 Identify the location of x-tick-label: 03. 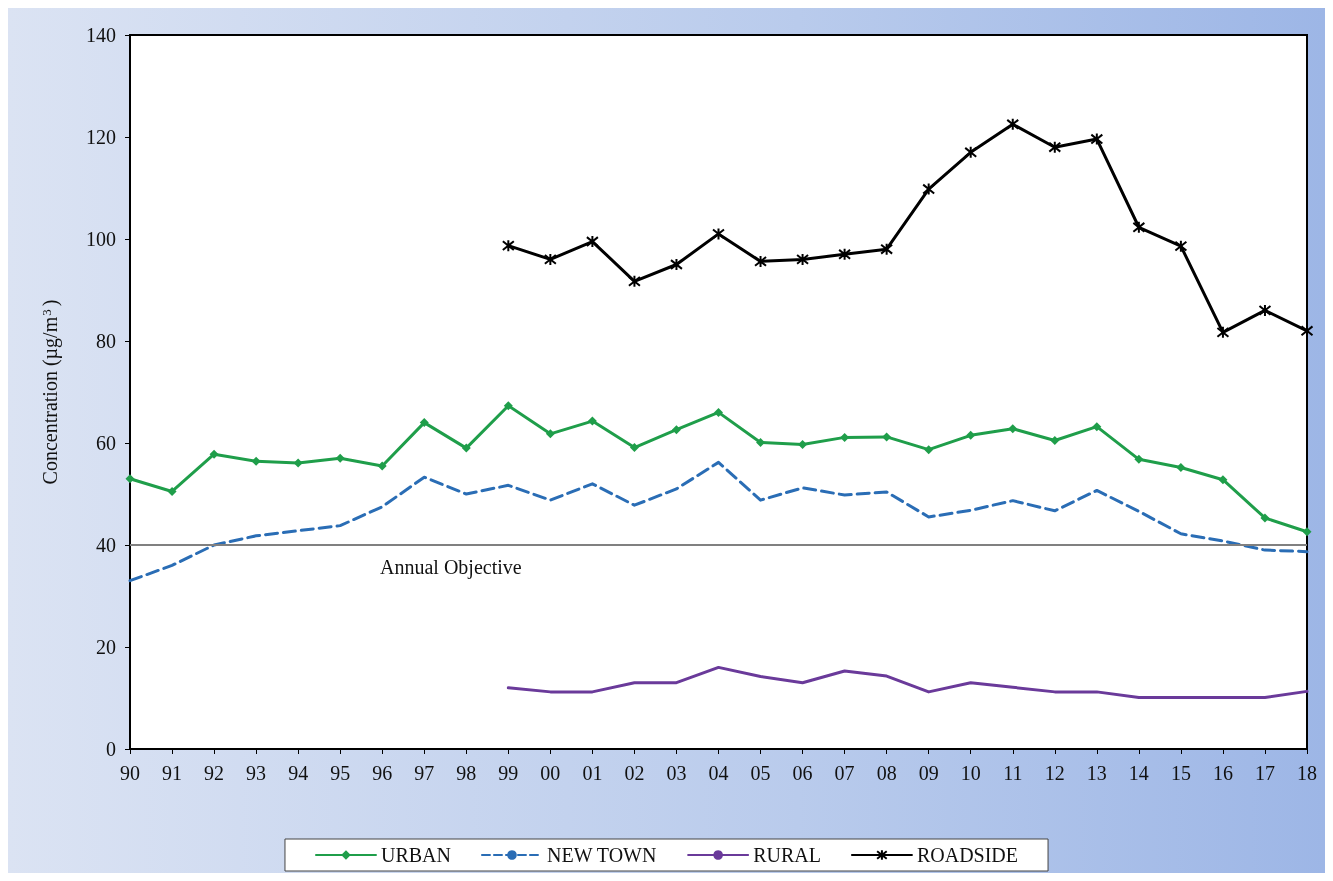
(676, 773).